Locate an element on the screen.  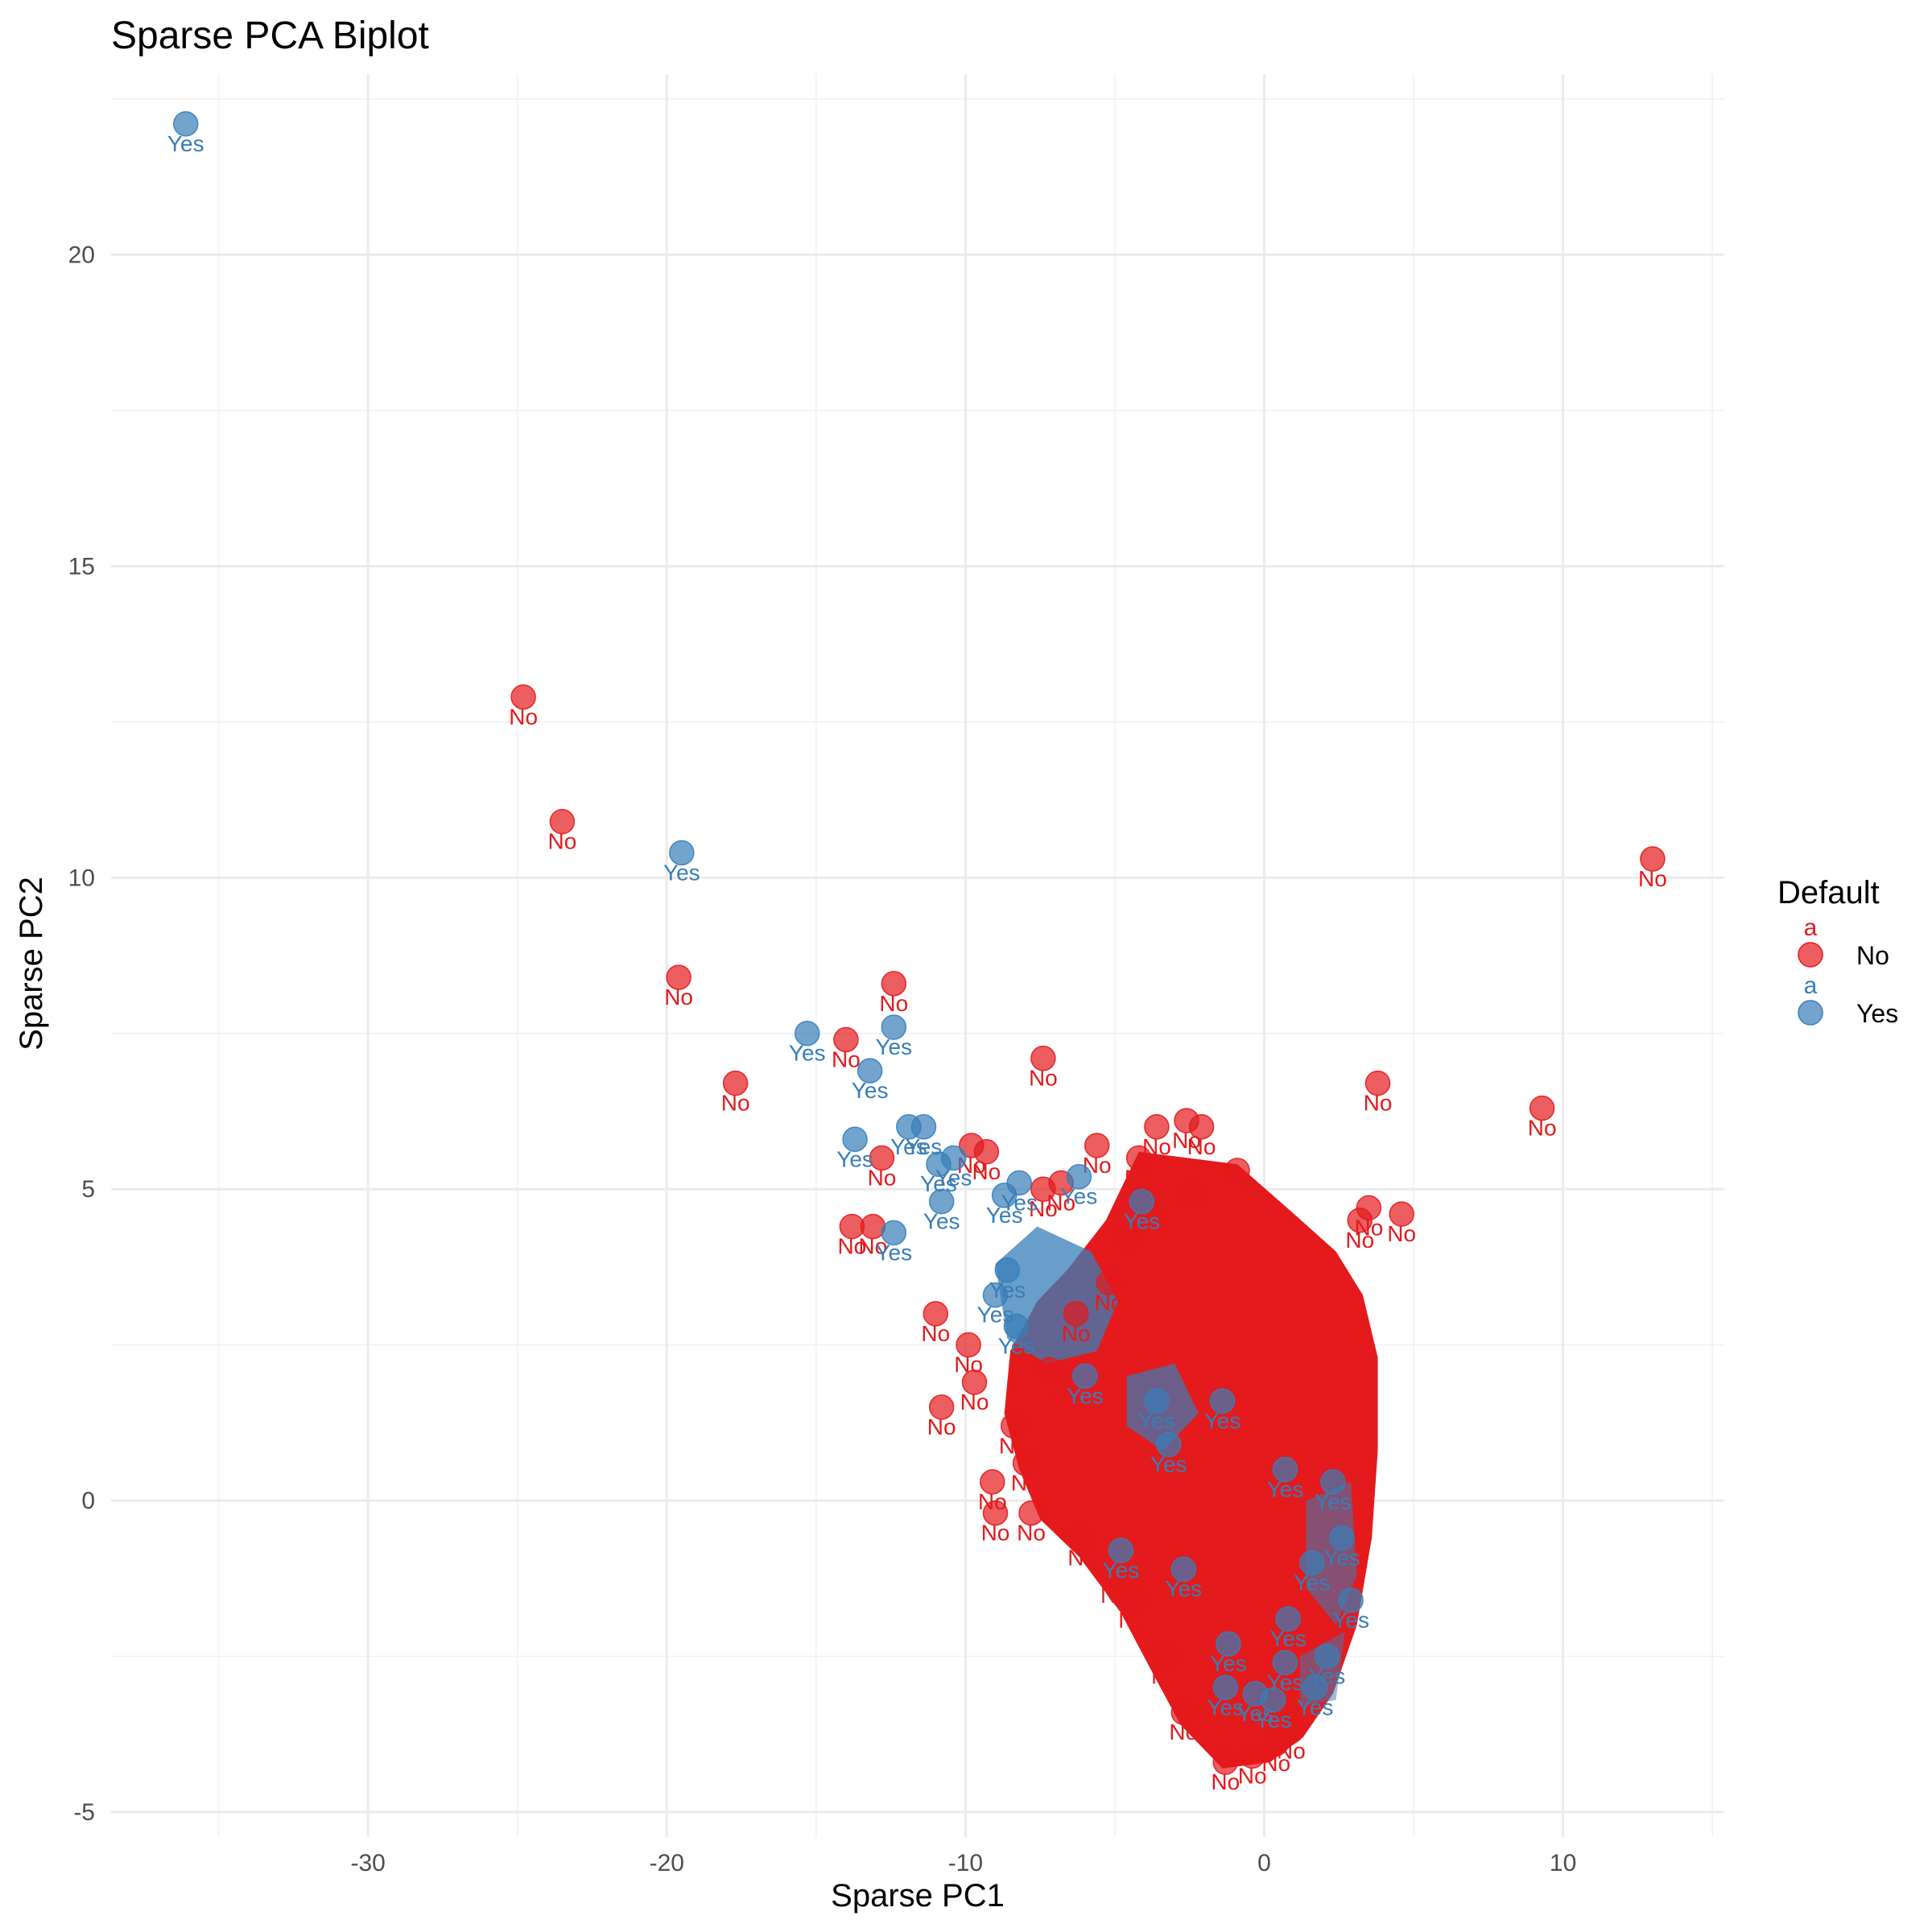
y-tick-label: 20 is located at coordinates (81, 255).